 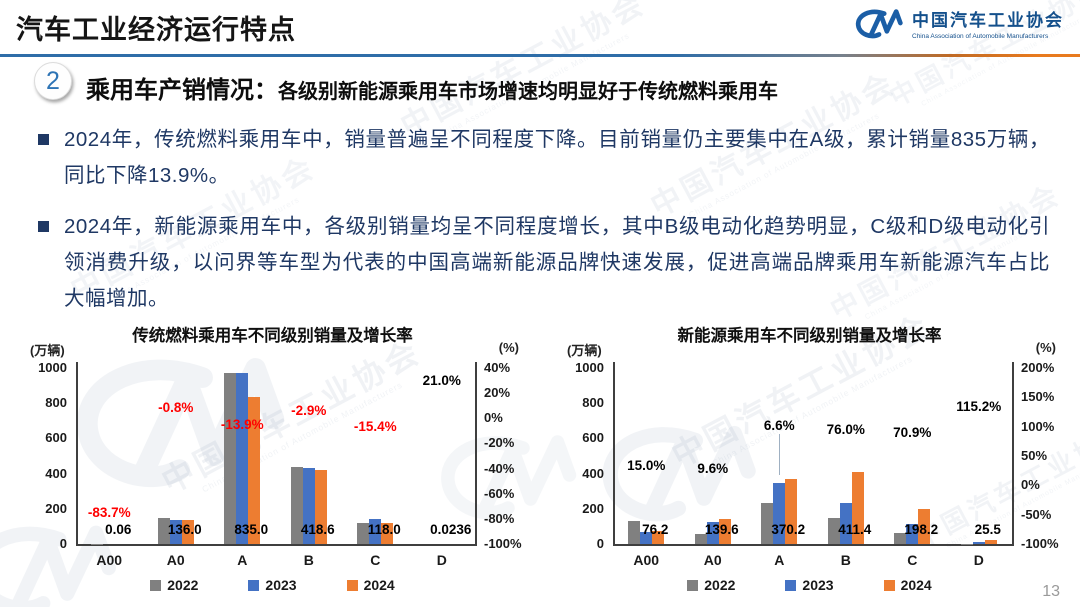 I want to click on secondary-y-tick-label: -80%, so click(x=499, y=518).